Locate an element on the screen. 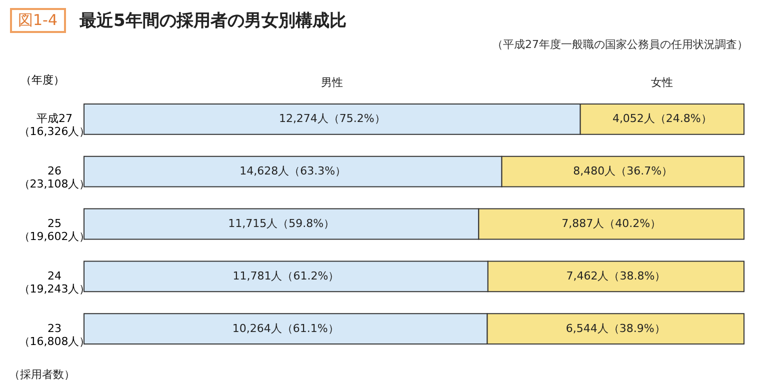 Image resolution: width=760 pixels, height=380 pixels. y-tick-label: 平成27 （16,326人） is located at coordinates (54, 125).